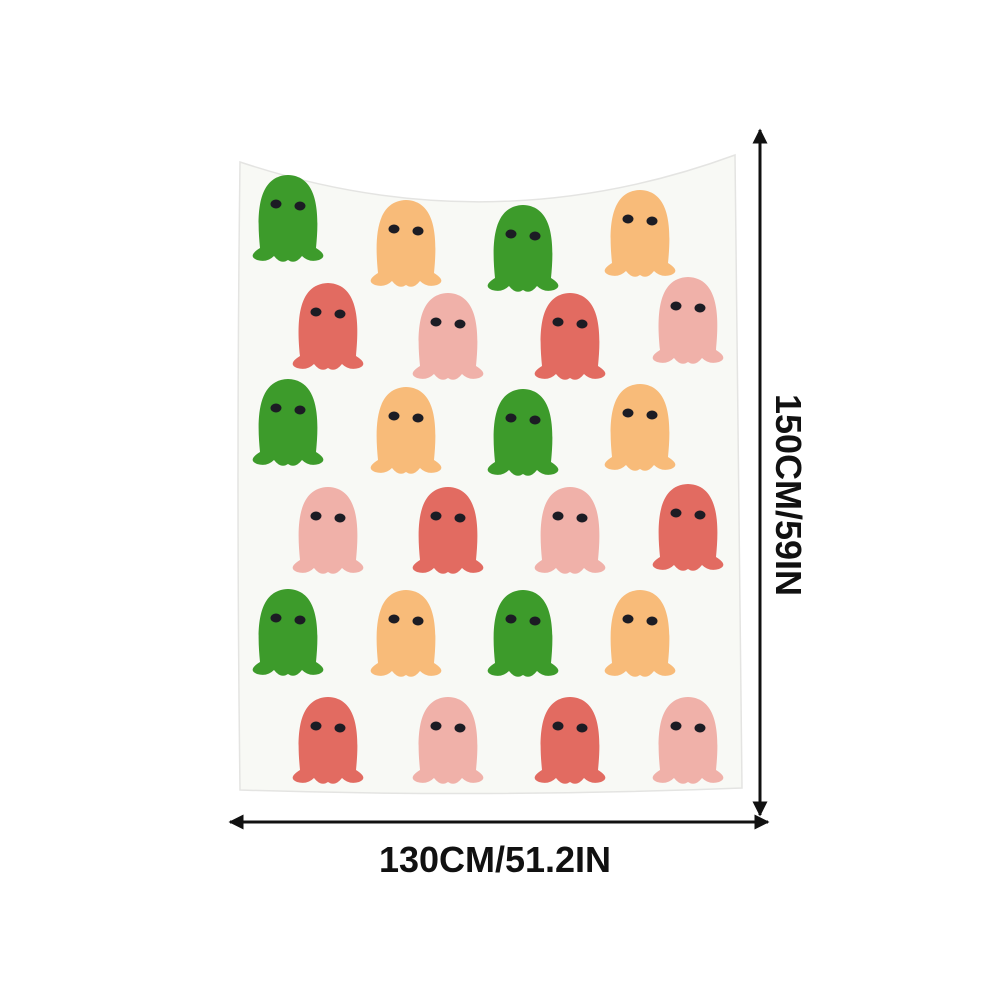 This screenshot has height=995, width=990. I want to click on width-label: 130CM/51.2IN, so click(495, 859).